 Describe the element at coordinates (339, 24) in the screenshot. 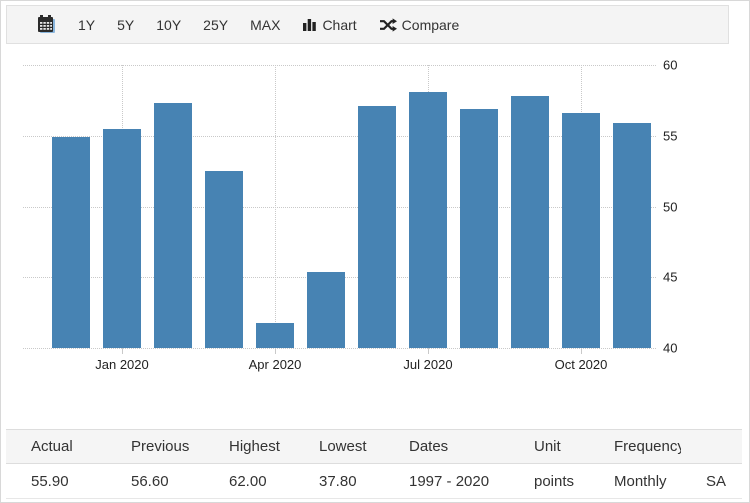

I see `chart-button-label: Chart` at that location.